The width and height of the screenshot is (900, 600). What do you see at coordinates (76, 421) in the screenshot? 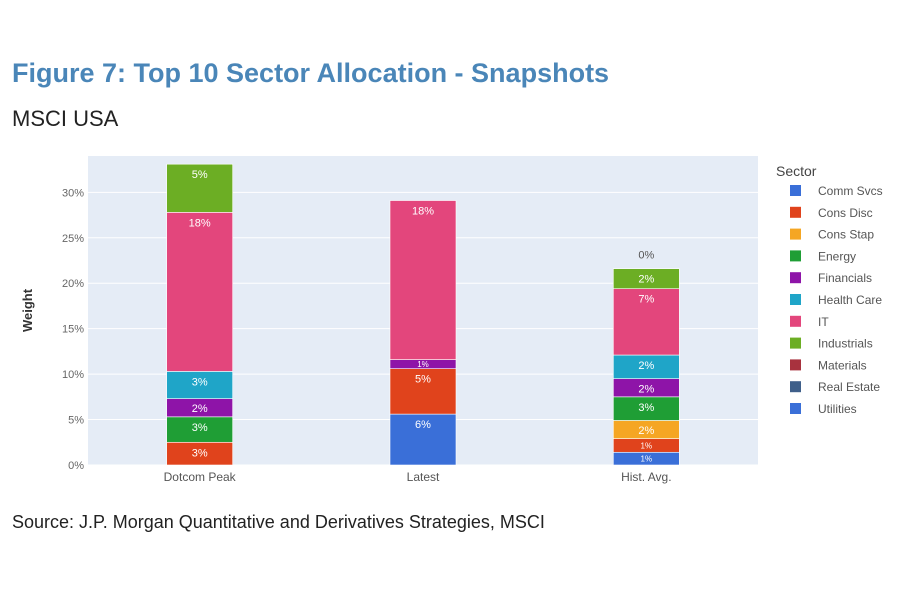
I see `y-tick-label: 5%` at bounding box center [76, 421].